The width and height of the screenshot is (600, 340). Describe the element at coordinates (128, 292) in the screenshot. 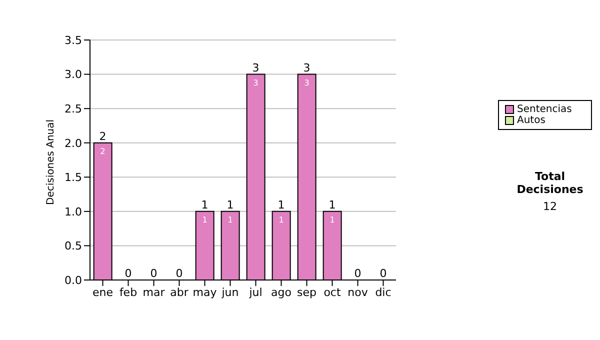

I see `x-tick-label: feb` at that location.